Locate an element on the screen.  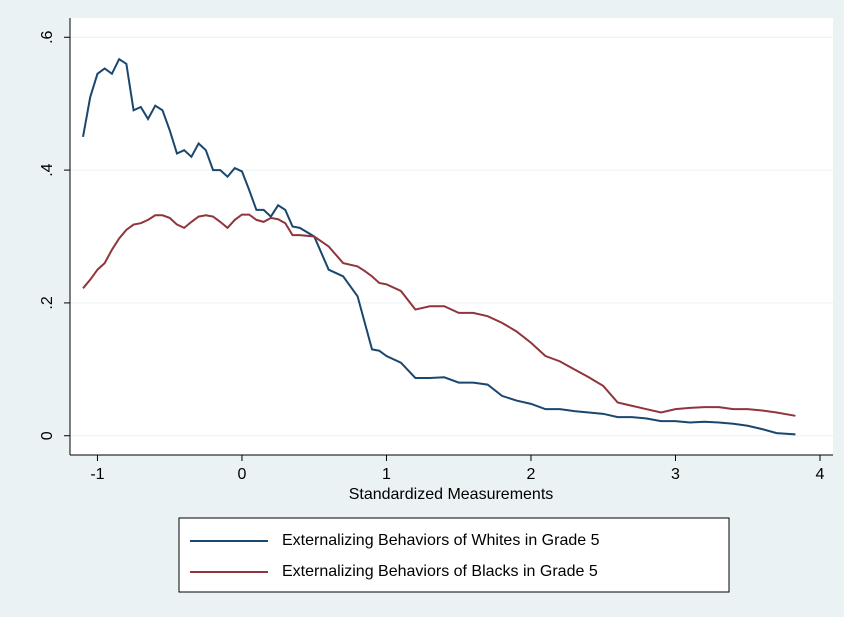
x-axis-label: Standardized Measurements is located at coordinates (451, 494).